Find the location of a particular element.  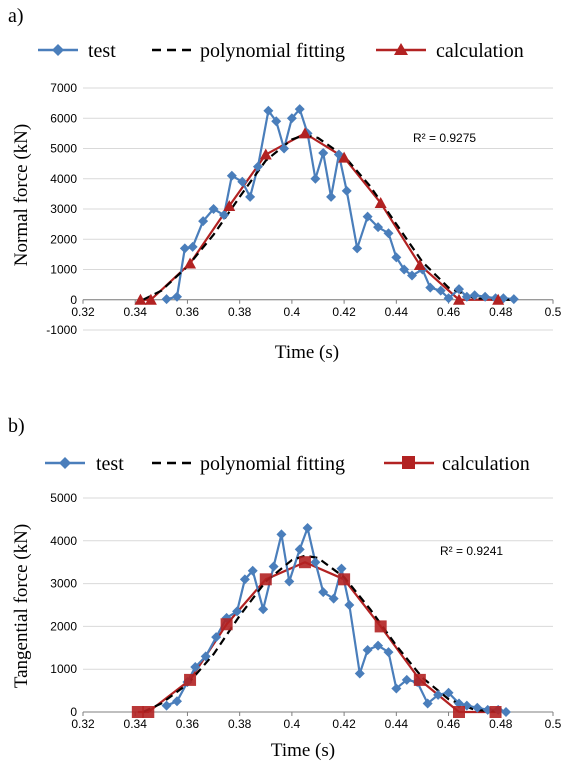

y-tick-label: 0 is located at coordinates (73, 300).